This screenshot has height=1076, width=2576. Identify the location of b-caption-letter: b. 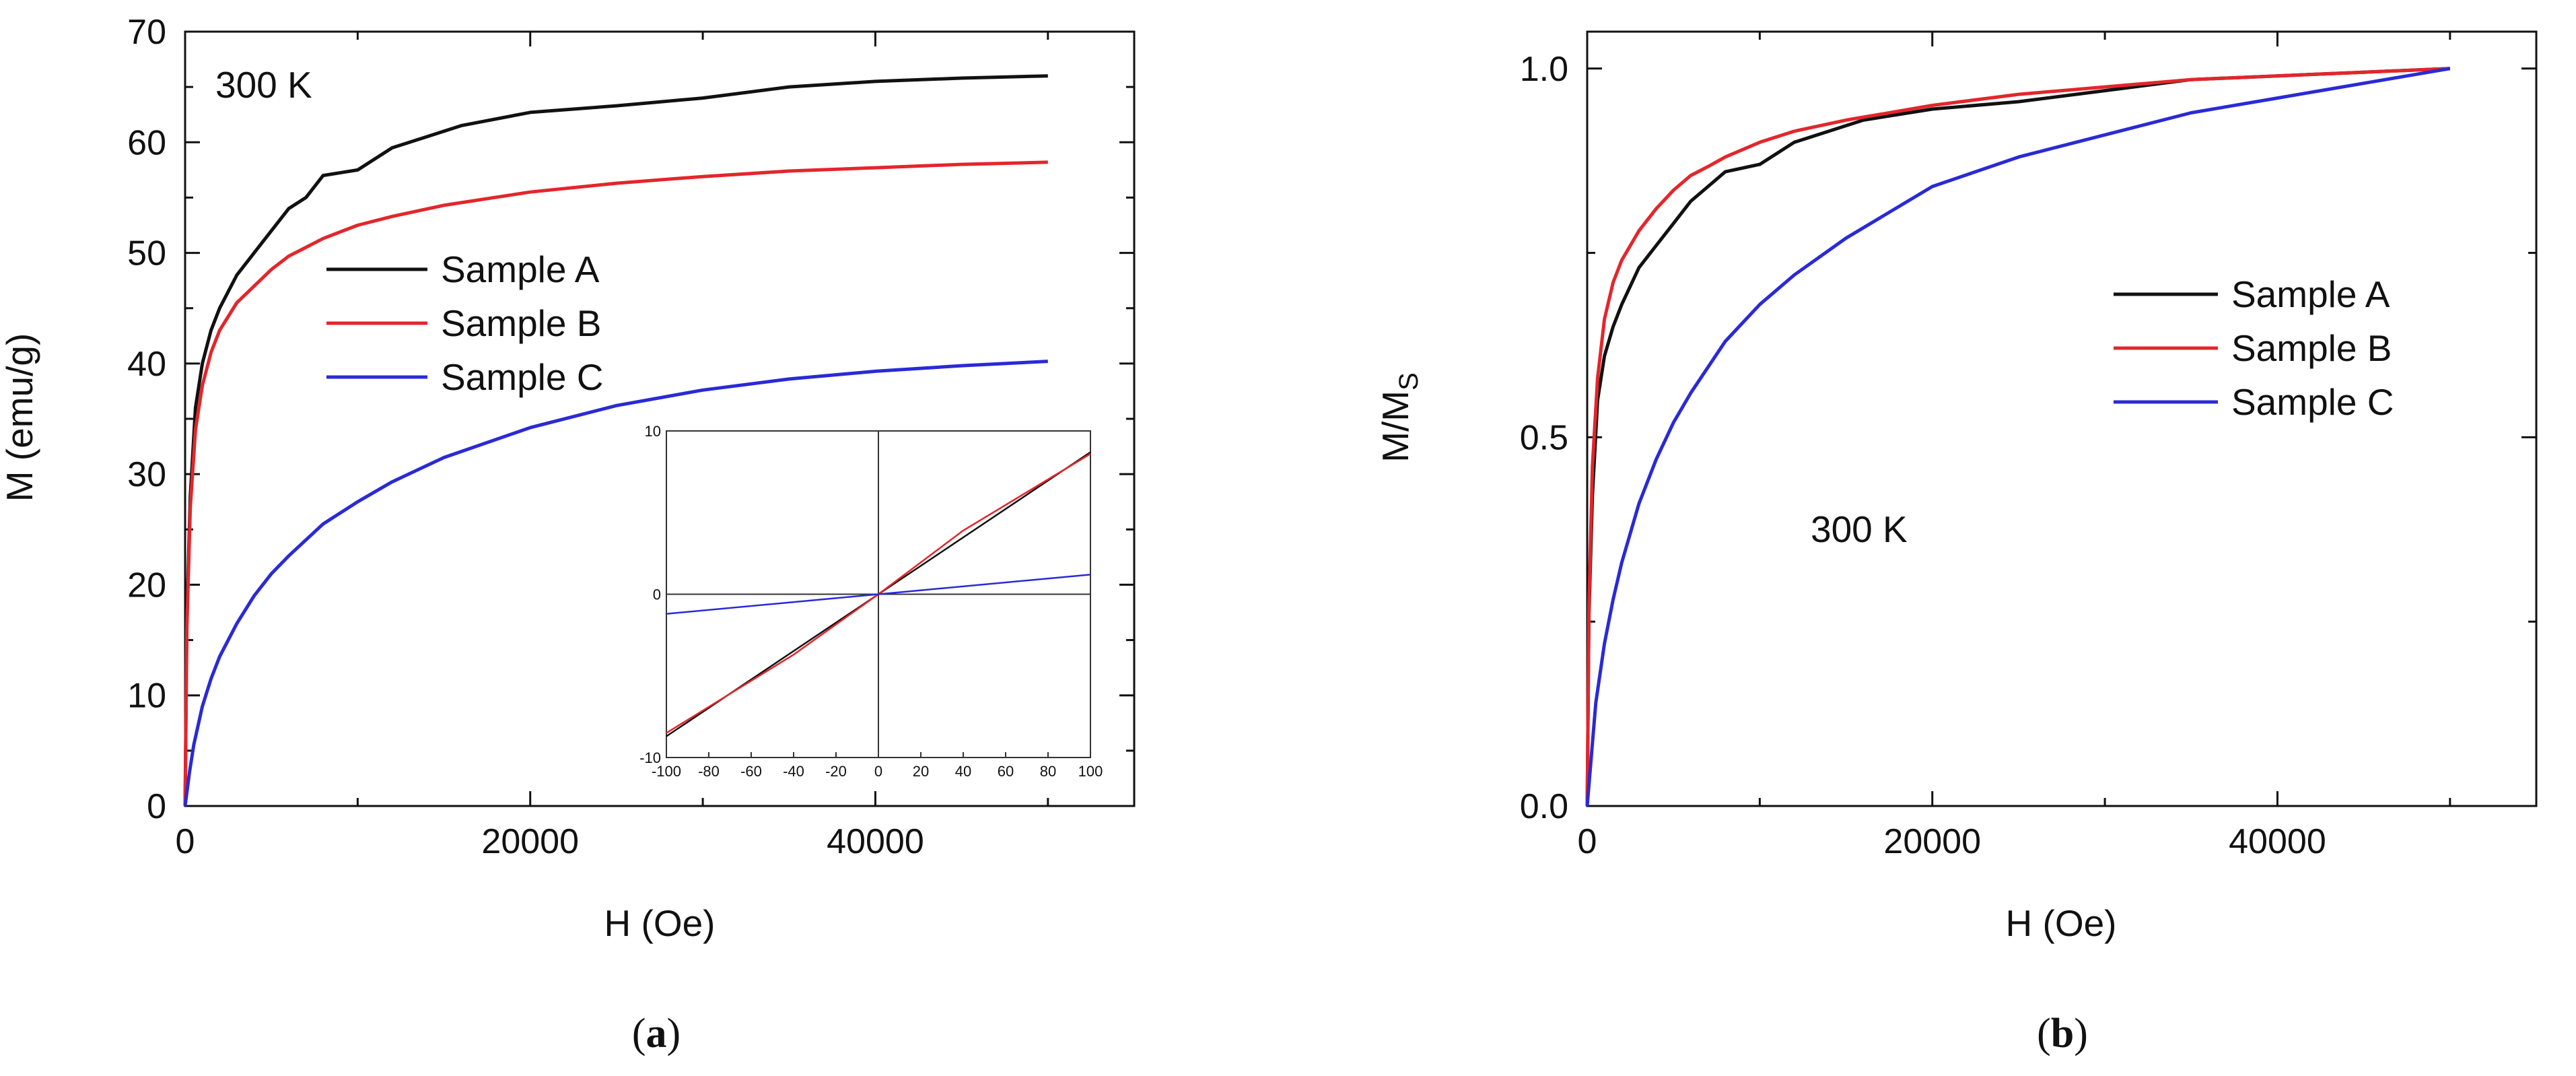
(2062, 1033).